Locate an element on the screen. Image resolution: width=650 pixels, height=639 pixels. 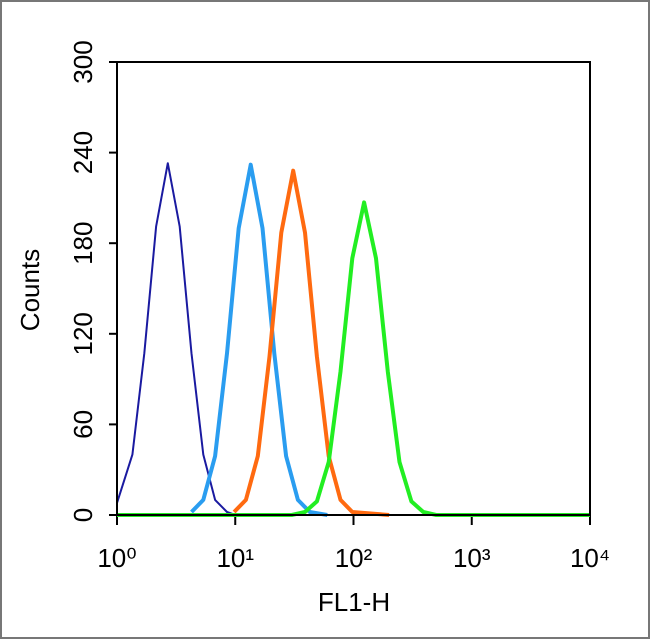
x-tick-label: 10¹ is located at coordinates (235, 558).